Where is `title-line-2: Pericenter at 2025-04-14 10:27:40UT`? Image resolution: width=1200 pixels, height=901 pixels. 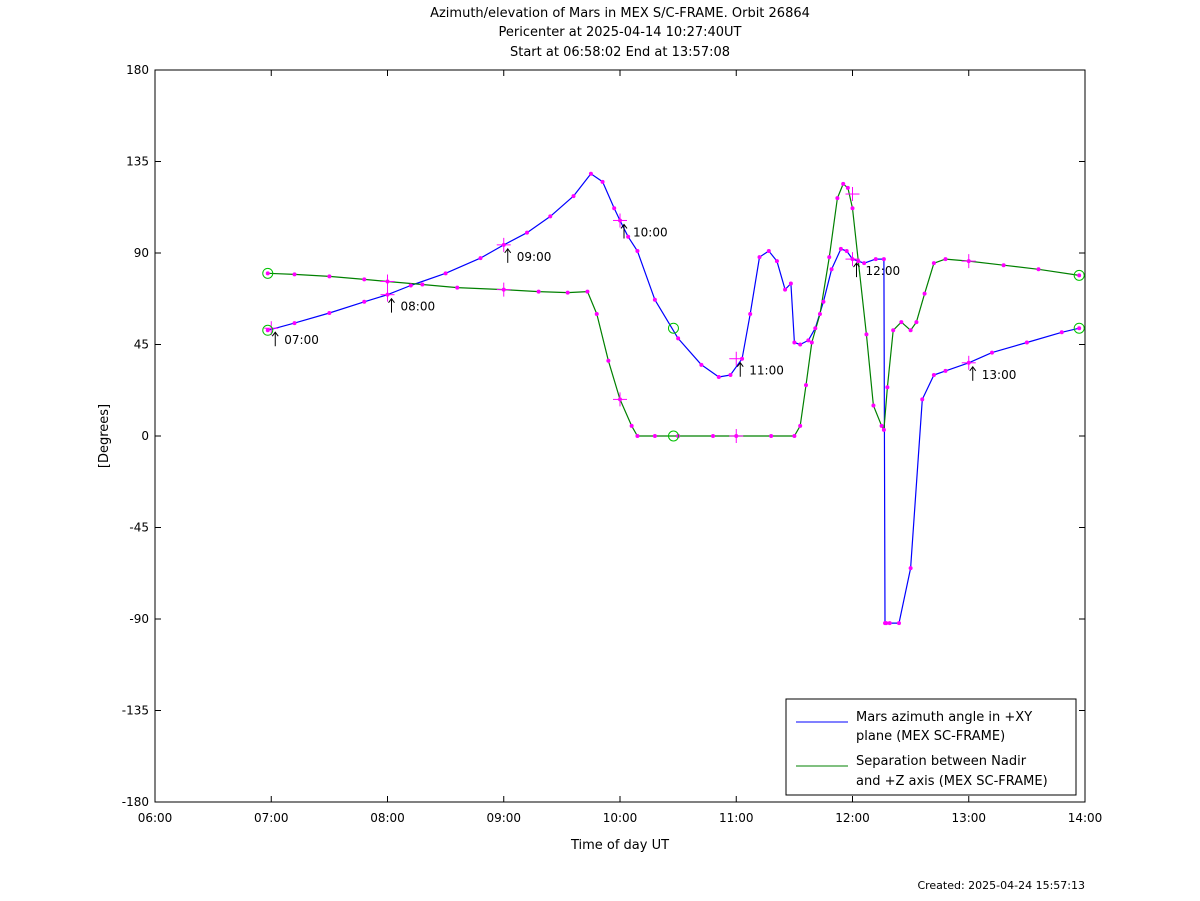
title-line-2: Pericenter at 2025-04-14 10:27:40UT is located at coordinates (619, 32).